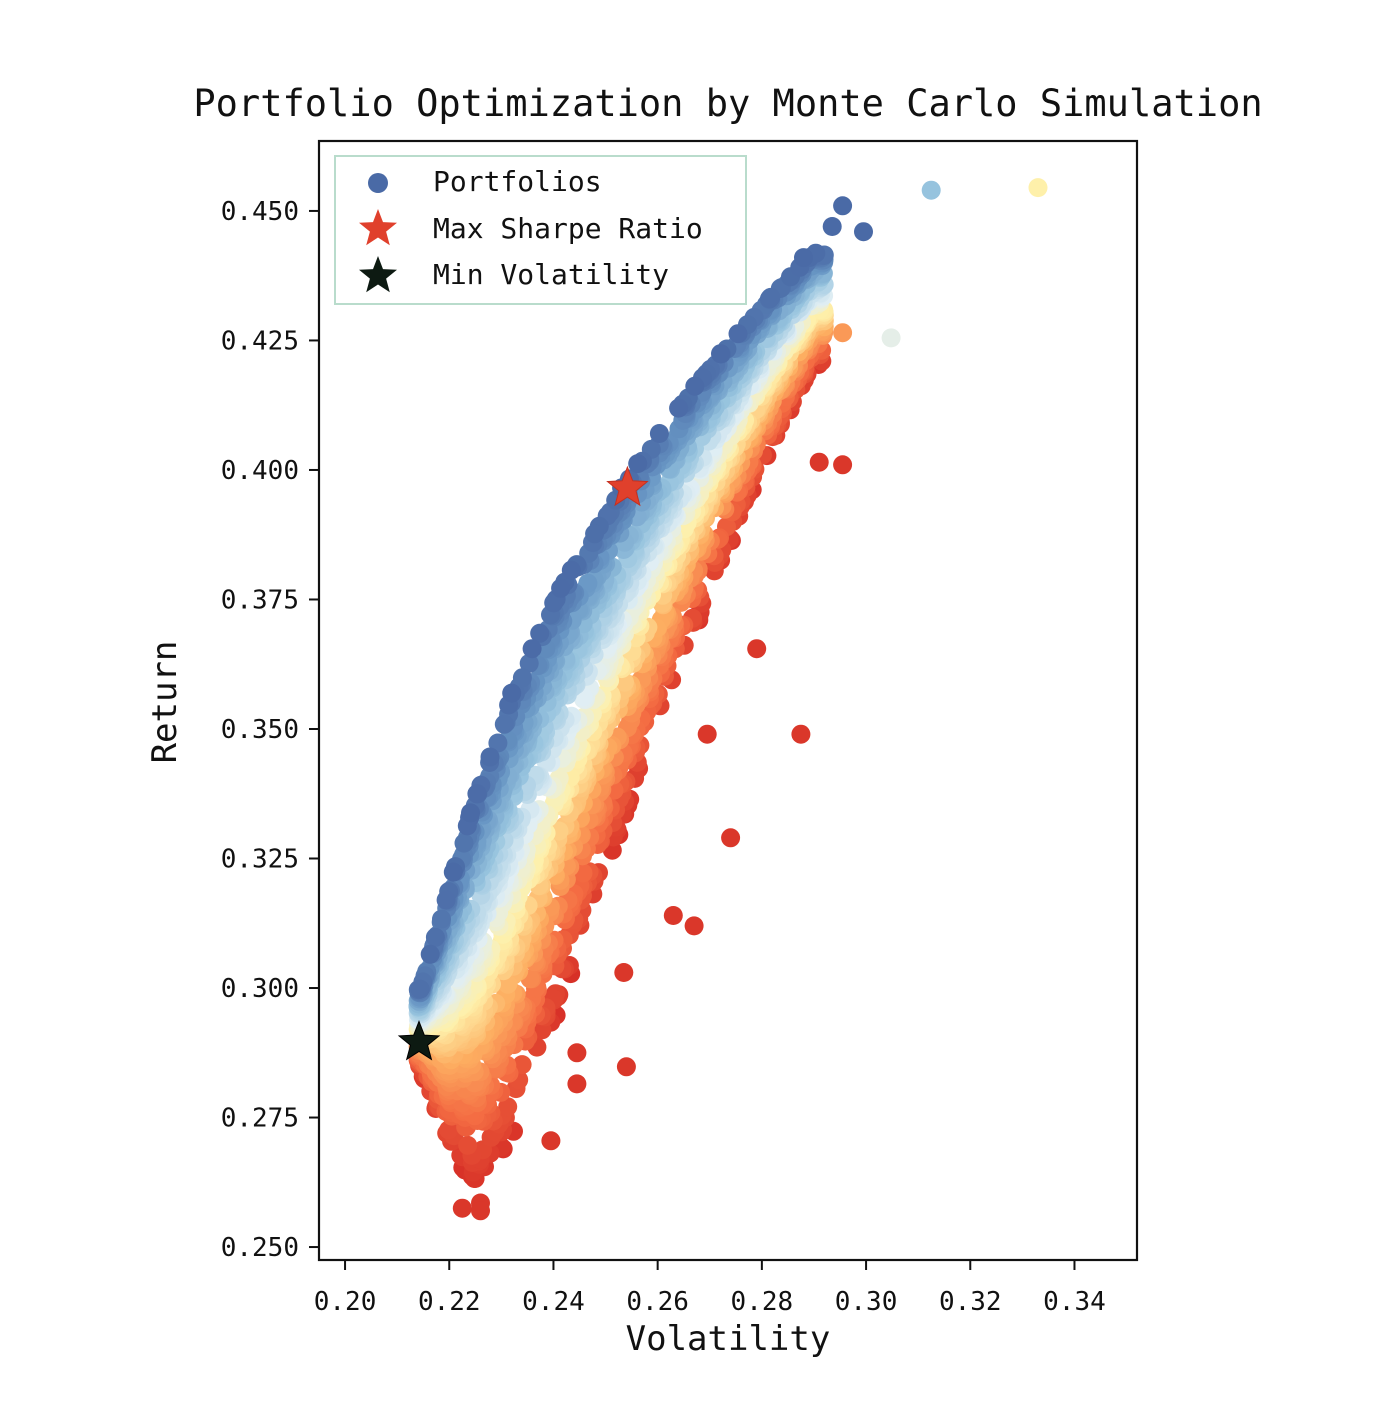 Image resolution: width=1400 pixels, height=1405 pixels. Describe the element at coordinates (523, 763) in the screenshot. I see `highlight-markers` at that location.